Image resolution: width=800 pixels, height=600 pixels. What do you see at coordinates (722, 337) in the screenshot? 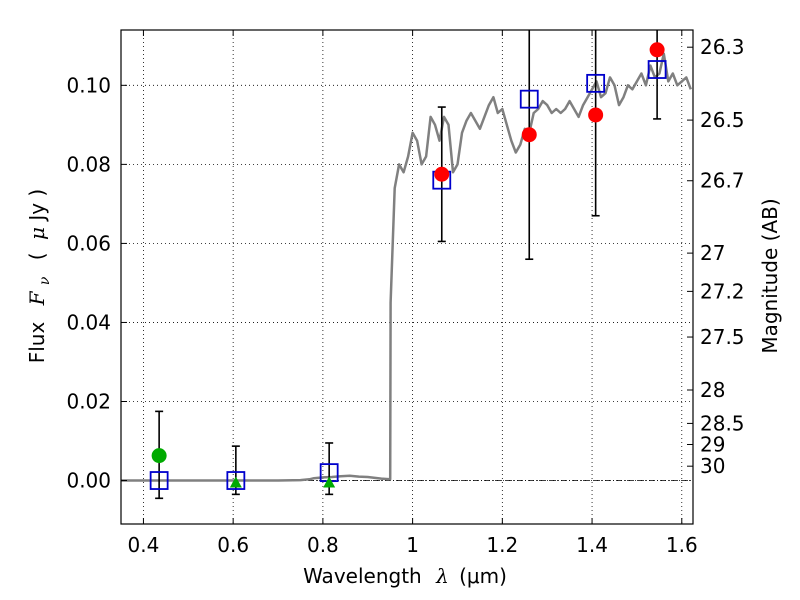
I see `mag-tick-label: 27.5` at bounding box center [722, 337].